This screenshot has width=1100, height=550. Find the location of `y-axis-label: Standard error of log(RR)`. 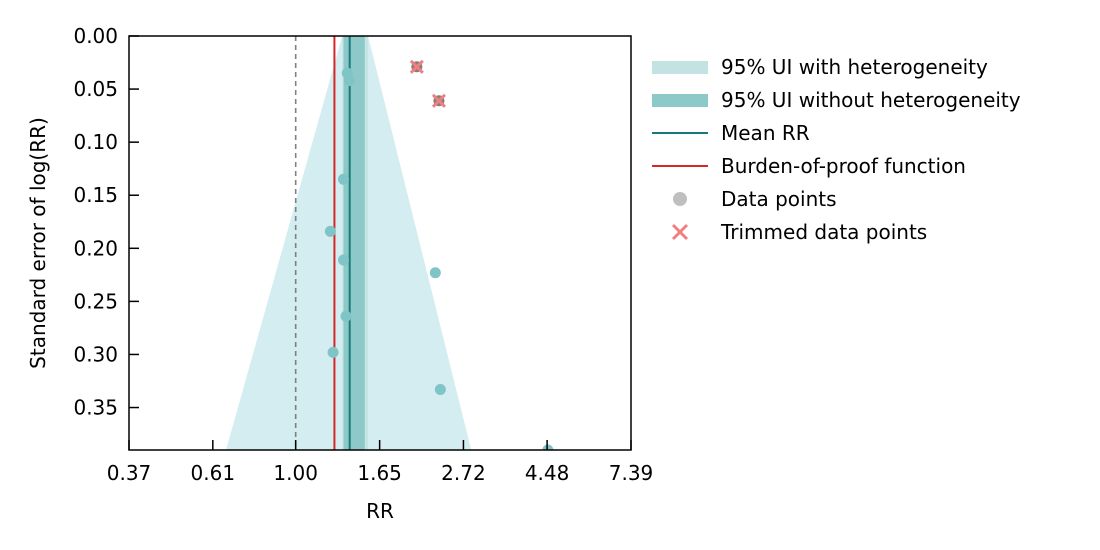

y-axis-label: Standard error of log(RR) is located at coordinates (38, 243).